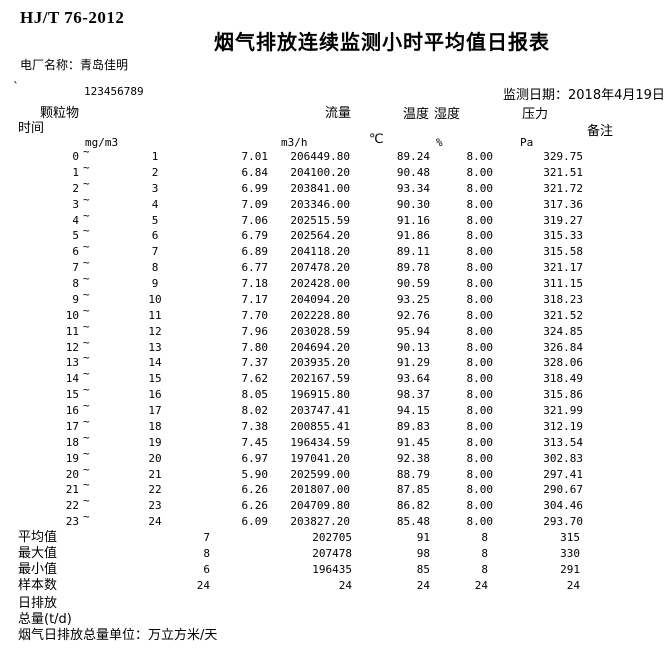 The image size is (672, 652). What do you see at coordinates (155, 522) in the screenshot?
I see `hour-to-cell: 24` at bounding box center [155, 522].